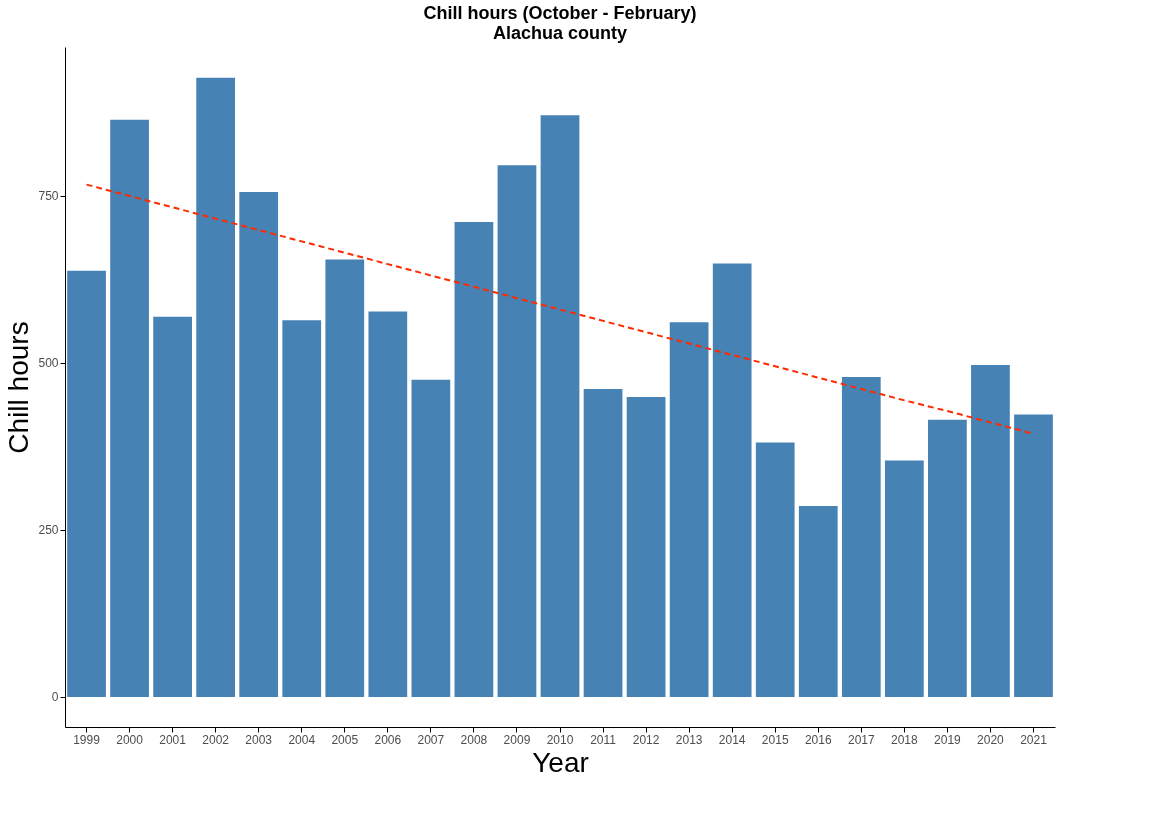  Describe the element at coordinates (517, 739) in the screenshot. I see `x-tick-label: 2009` at that location.